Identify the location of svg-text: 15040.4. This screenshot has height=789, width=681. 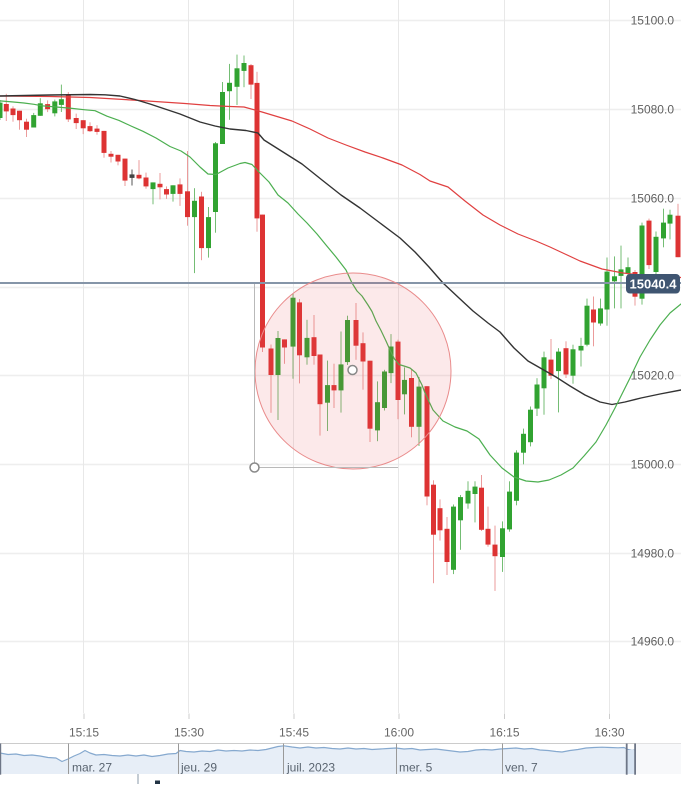
(654, 284).